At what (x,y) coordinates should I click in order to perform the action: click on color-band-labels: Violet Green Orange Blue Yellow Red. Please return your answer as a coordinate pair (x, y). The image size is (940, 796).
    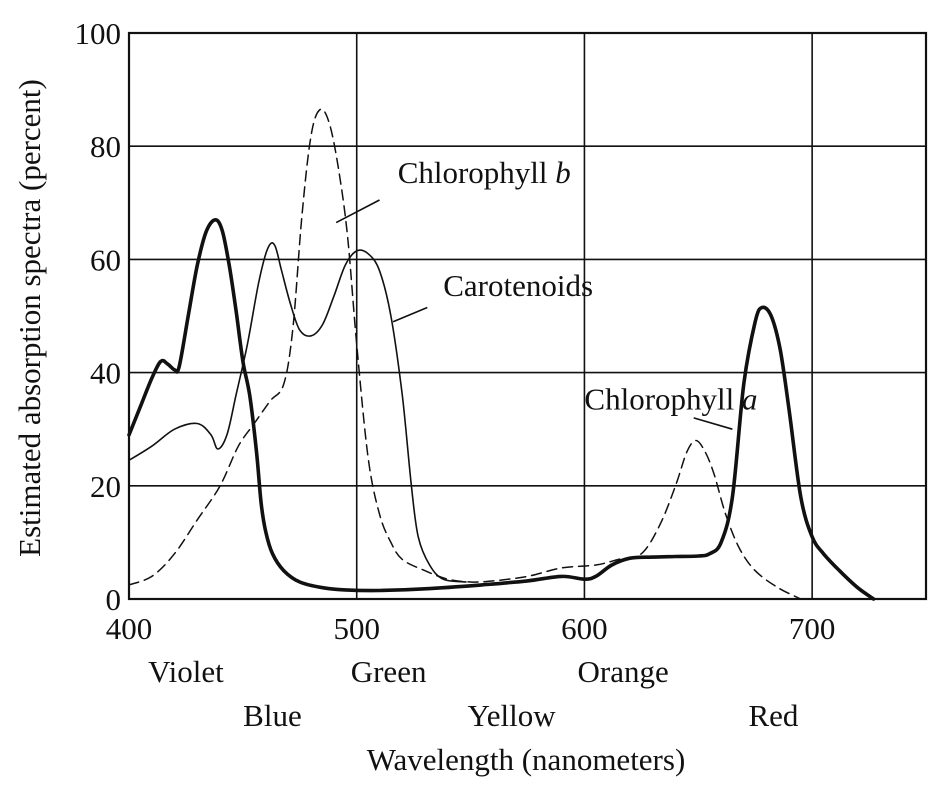
    Looking at the image, I should click on (473, 693).